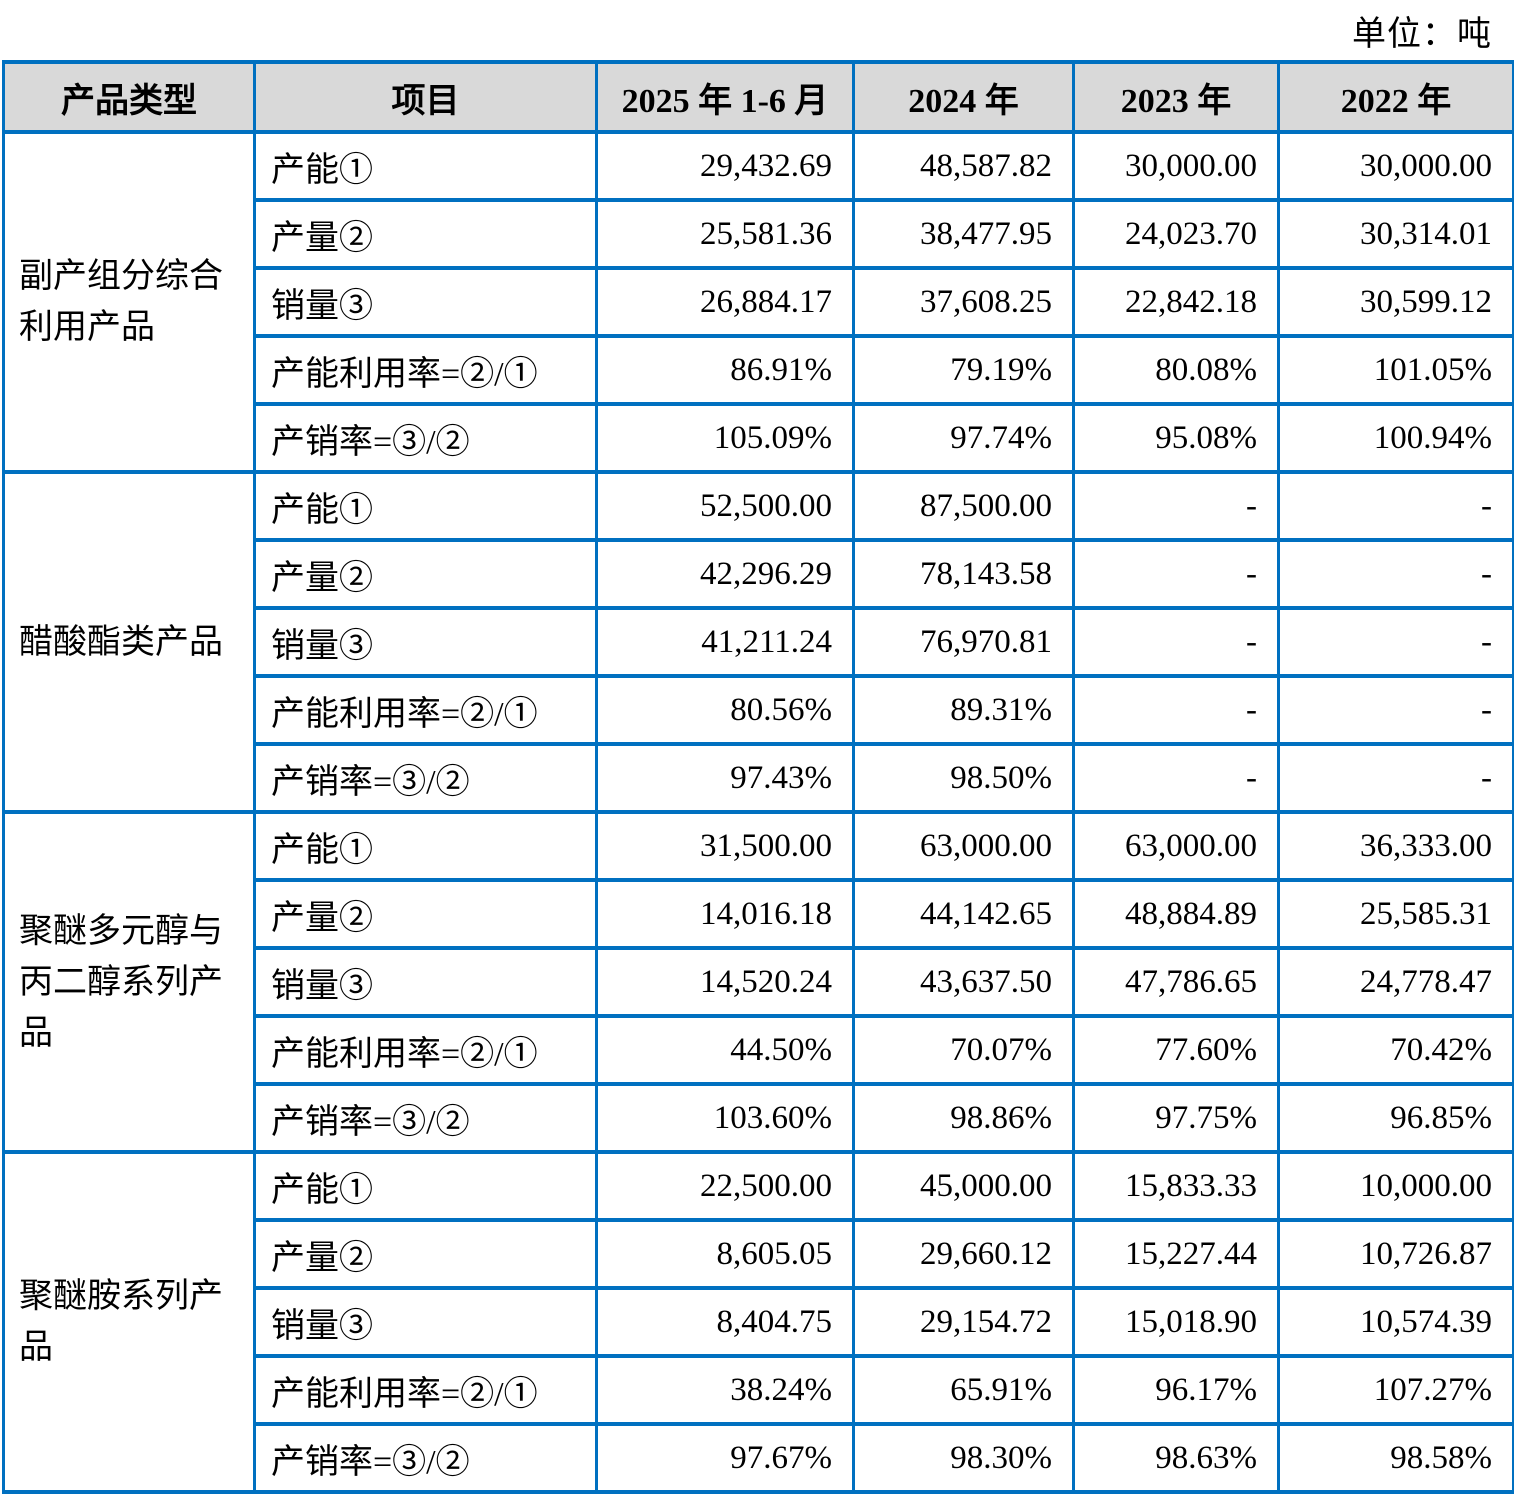 The image size is (1514, 1494). Describe the element at coordinates (963, 1254) in the screenshot. I see `value-cell: 29,660.12` at that location.